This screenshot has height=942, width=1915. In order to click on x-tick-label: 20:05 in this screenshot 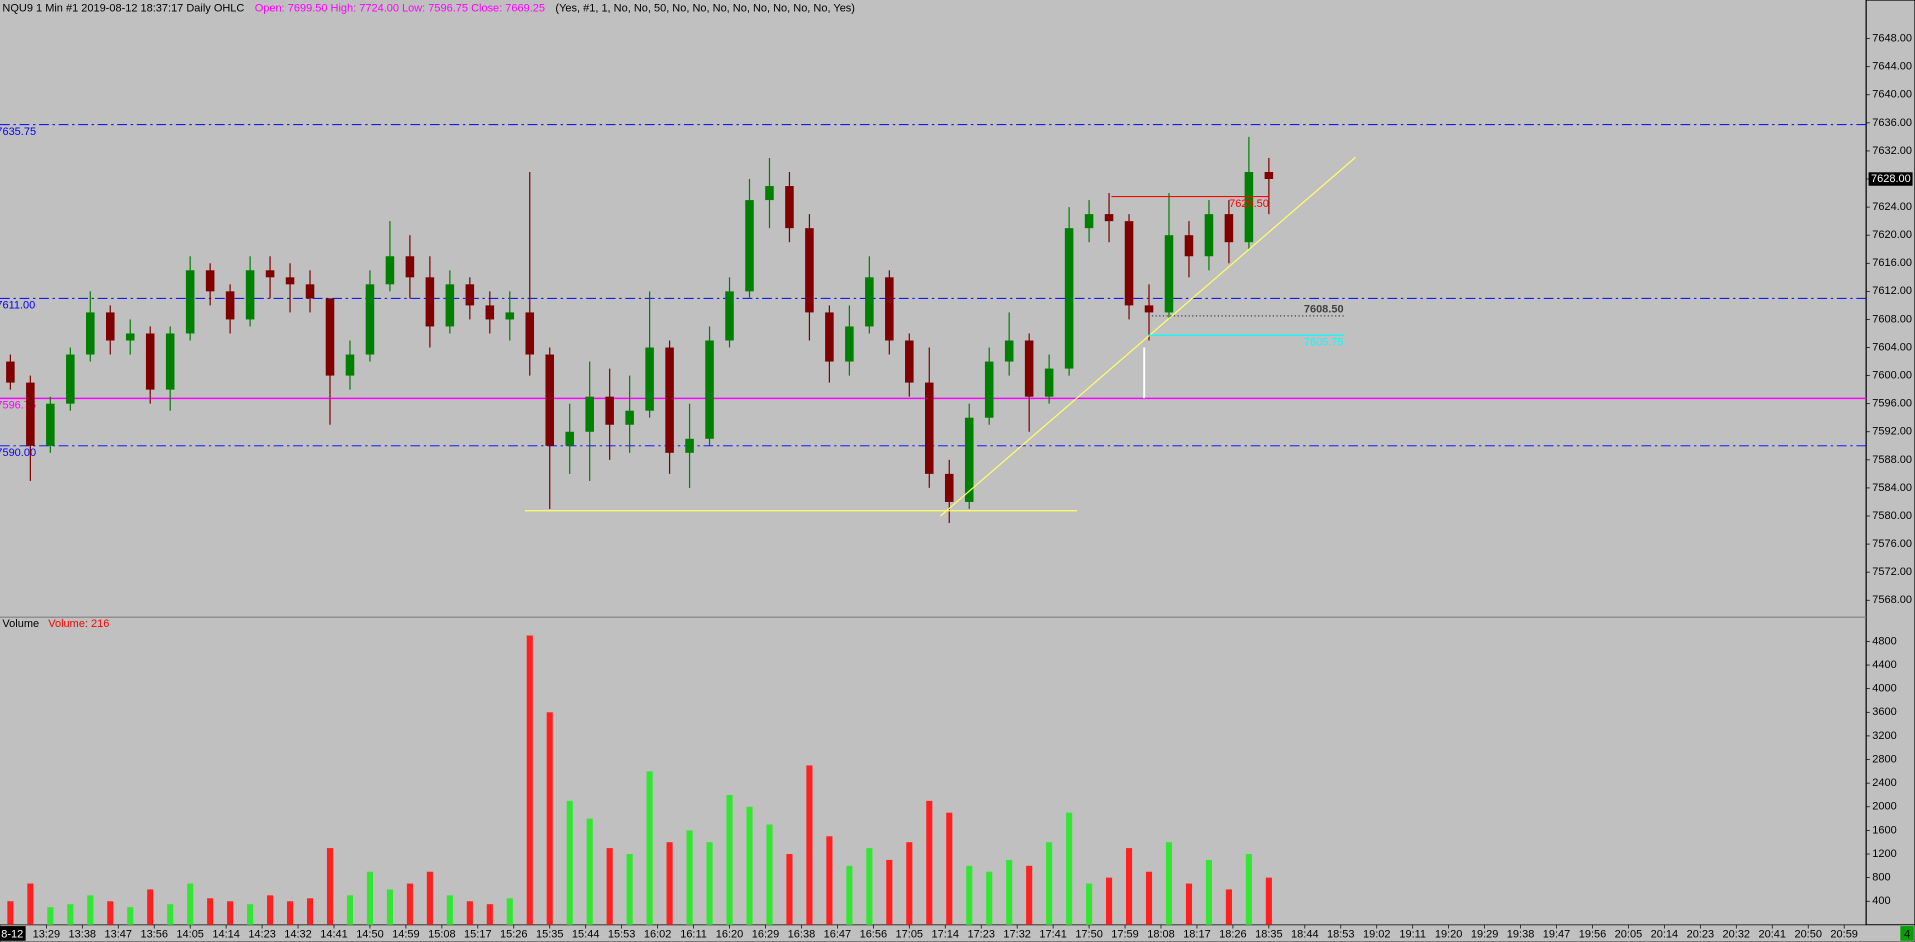, I will do `click(1629, 935)`.